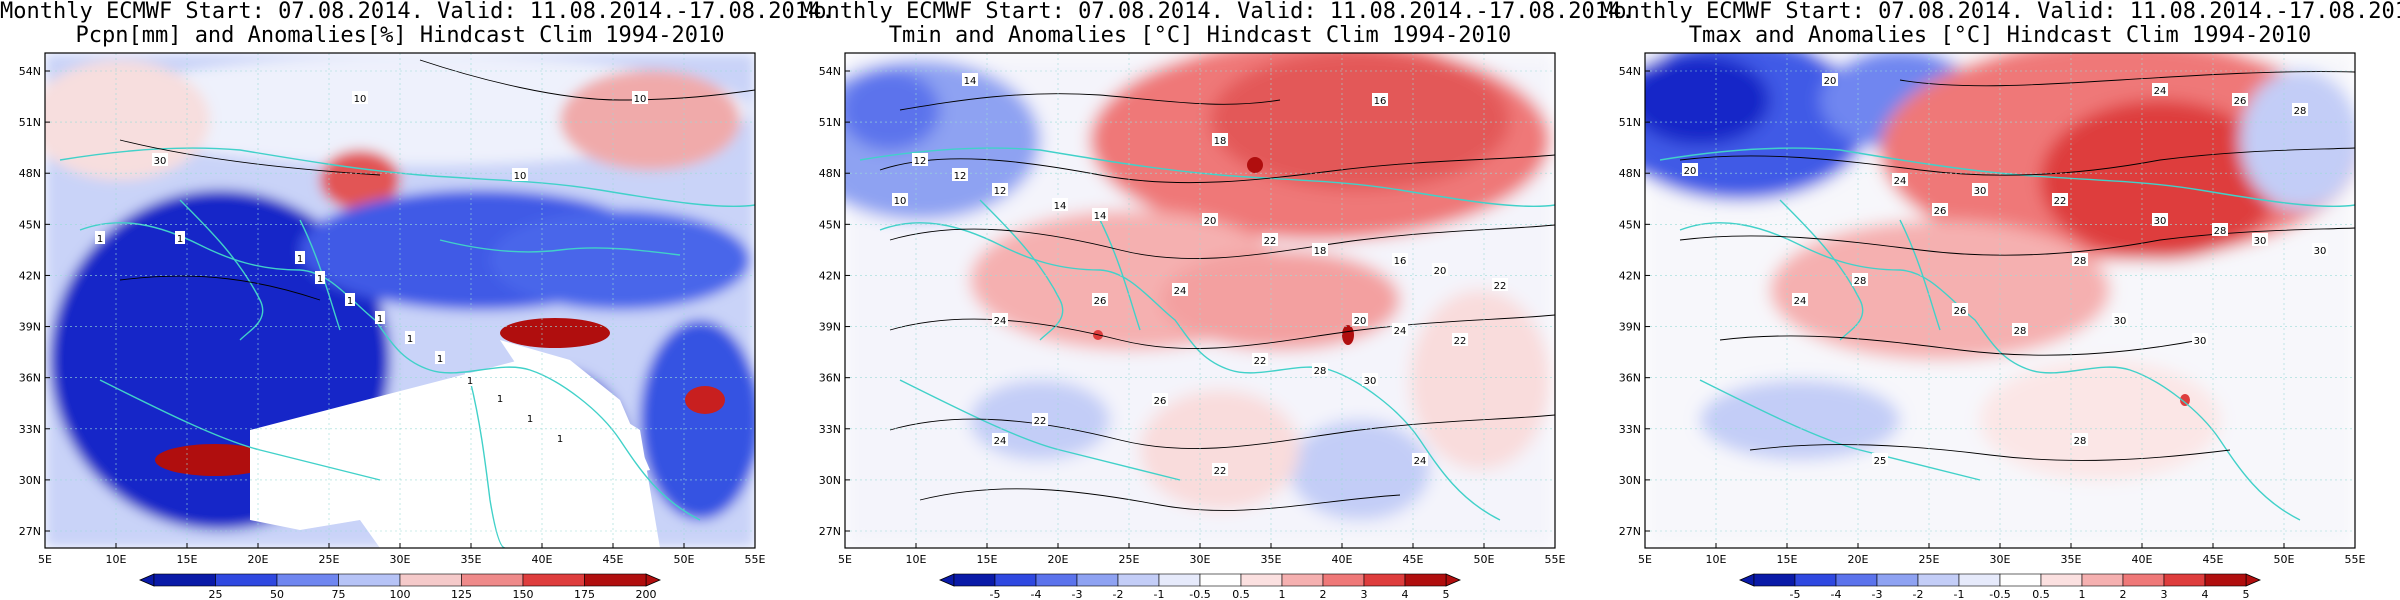 The height and width of the screenshot is (600, 2400). I want to click on contour-label: 10, so click(900, 201).